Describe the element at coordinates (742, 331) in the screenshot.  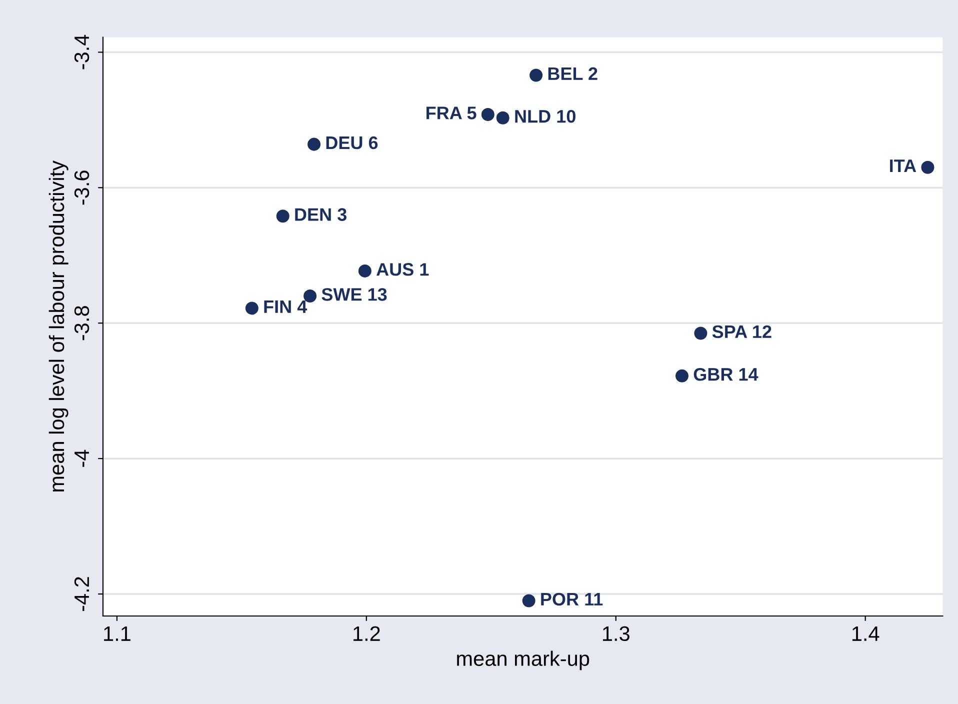
I see `annotation: SPA 12` at that location.